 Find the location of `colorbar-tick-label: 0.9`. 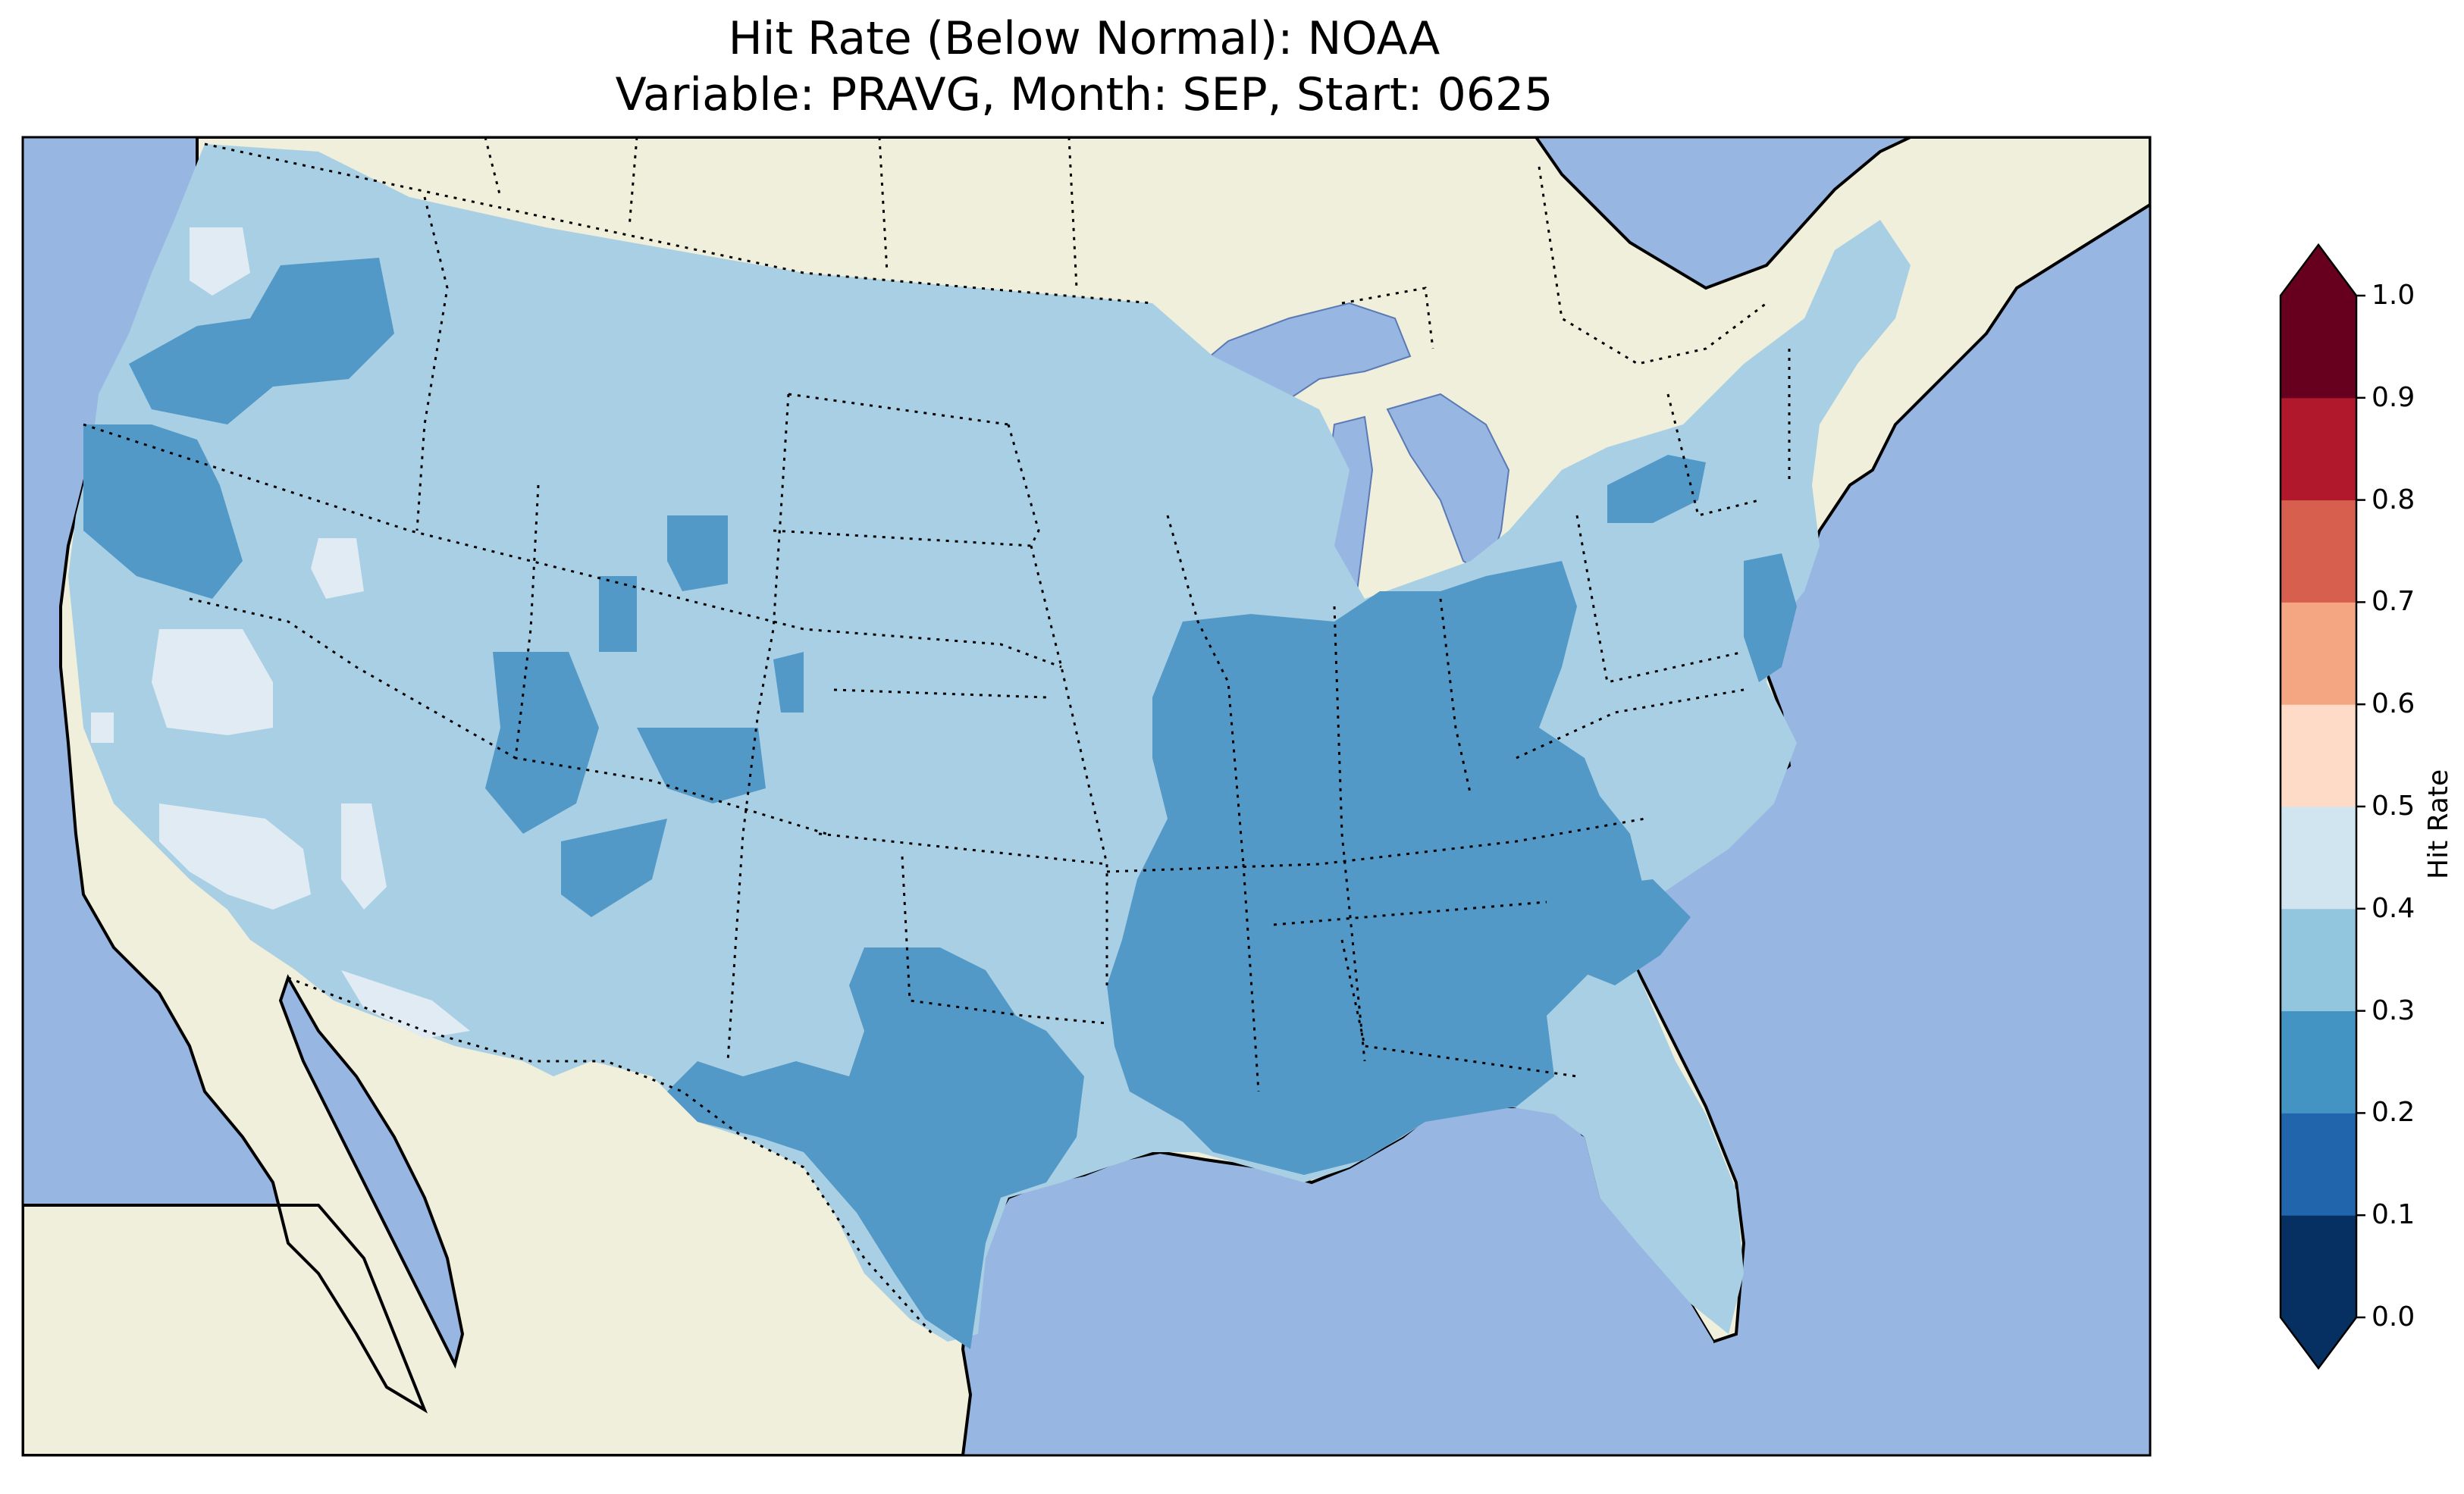

colorbar-tick-label: 0.9 is located at coordinates (2394, 397).